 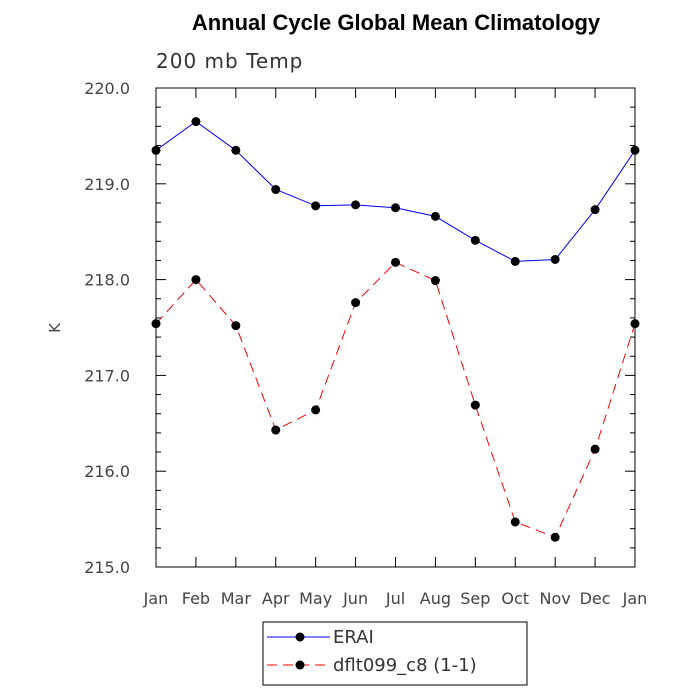 I want to click on y-tick-label: 220.0, so click(x=107, y=88).